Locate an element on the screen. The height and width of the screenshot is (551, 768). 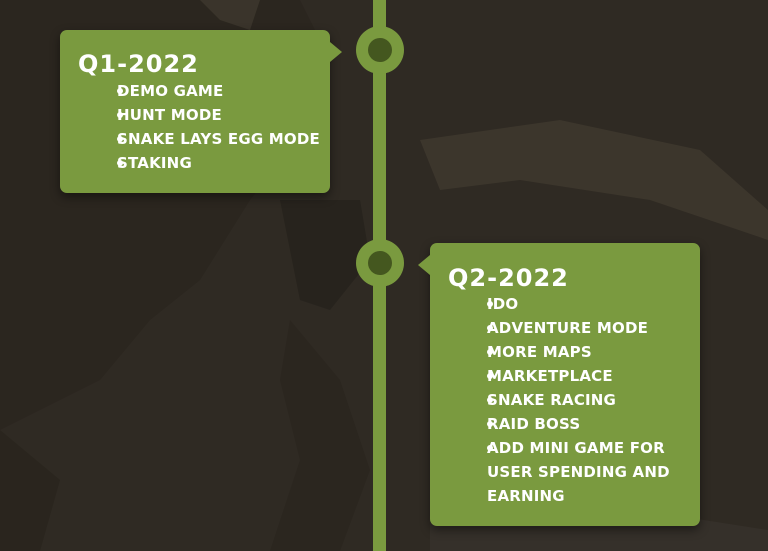
list-item: SNAKE RACING is located at coordinates (579, 400).